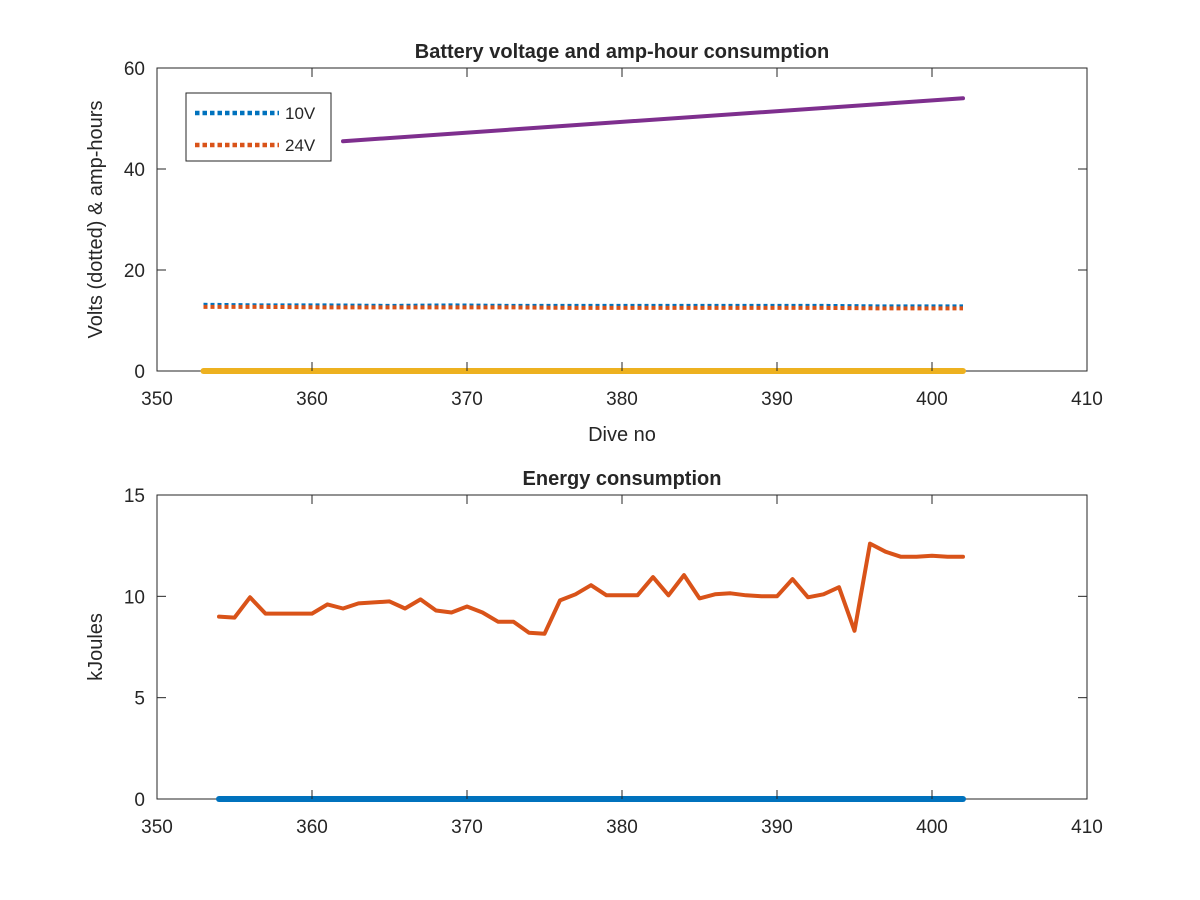 The width and height of the screenshot is (1200, 900). What do you see at coordinates (96, 647) in the screenshot?
I see `energy-y-axis-label: kJoules` at bounding box center [96, 647].